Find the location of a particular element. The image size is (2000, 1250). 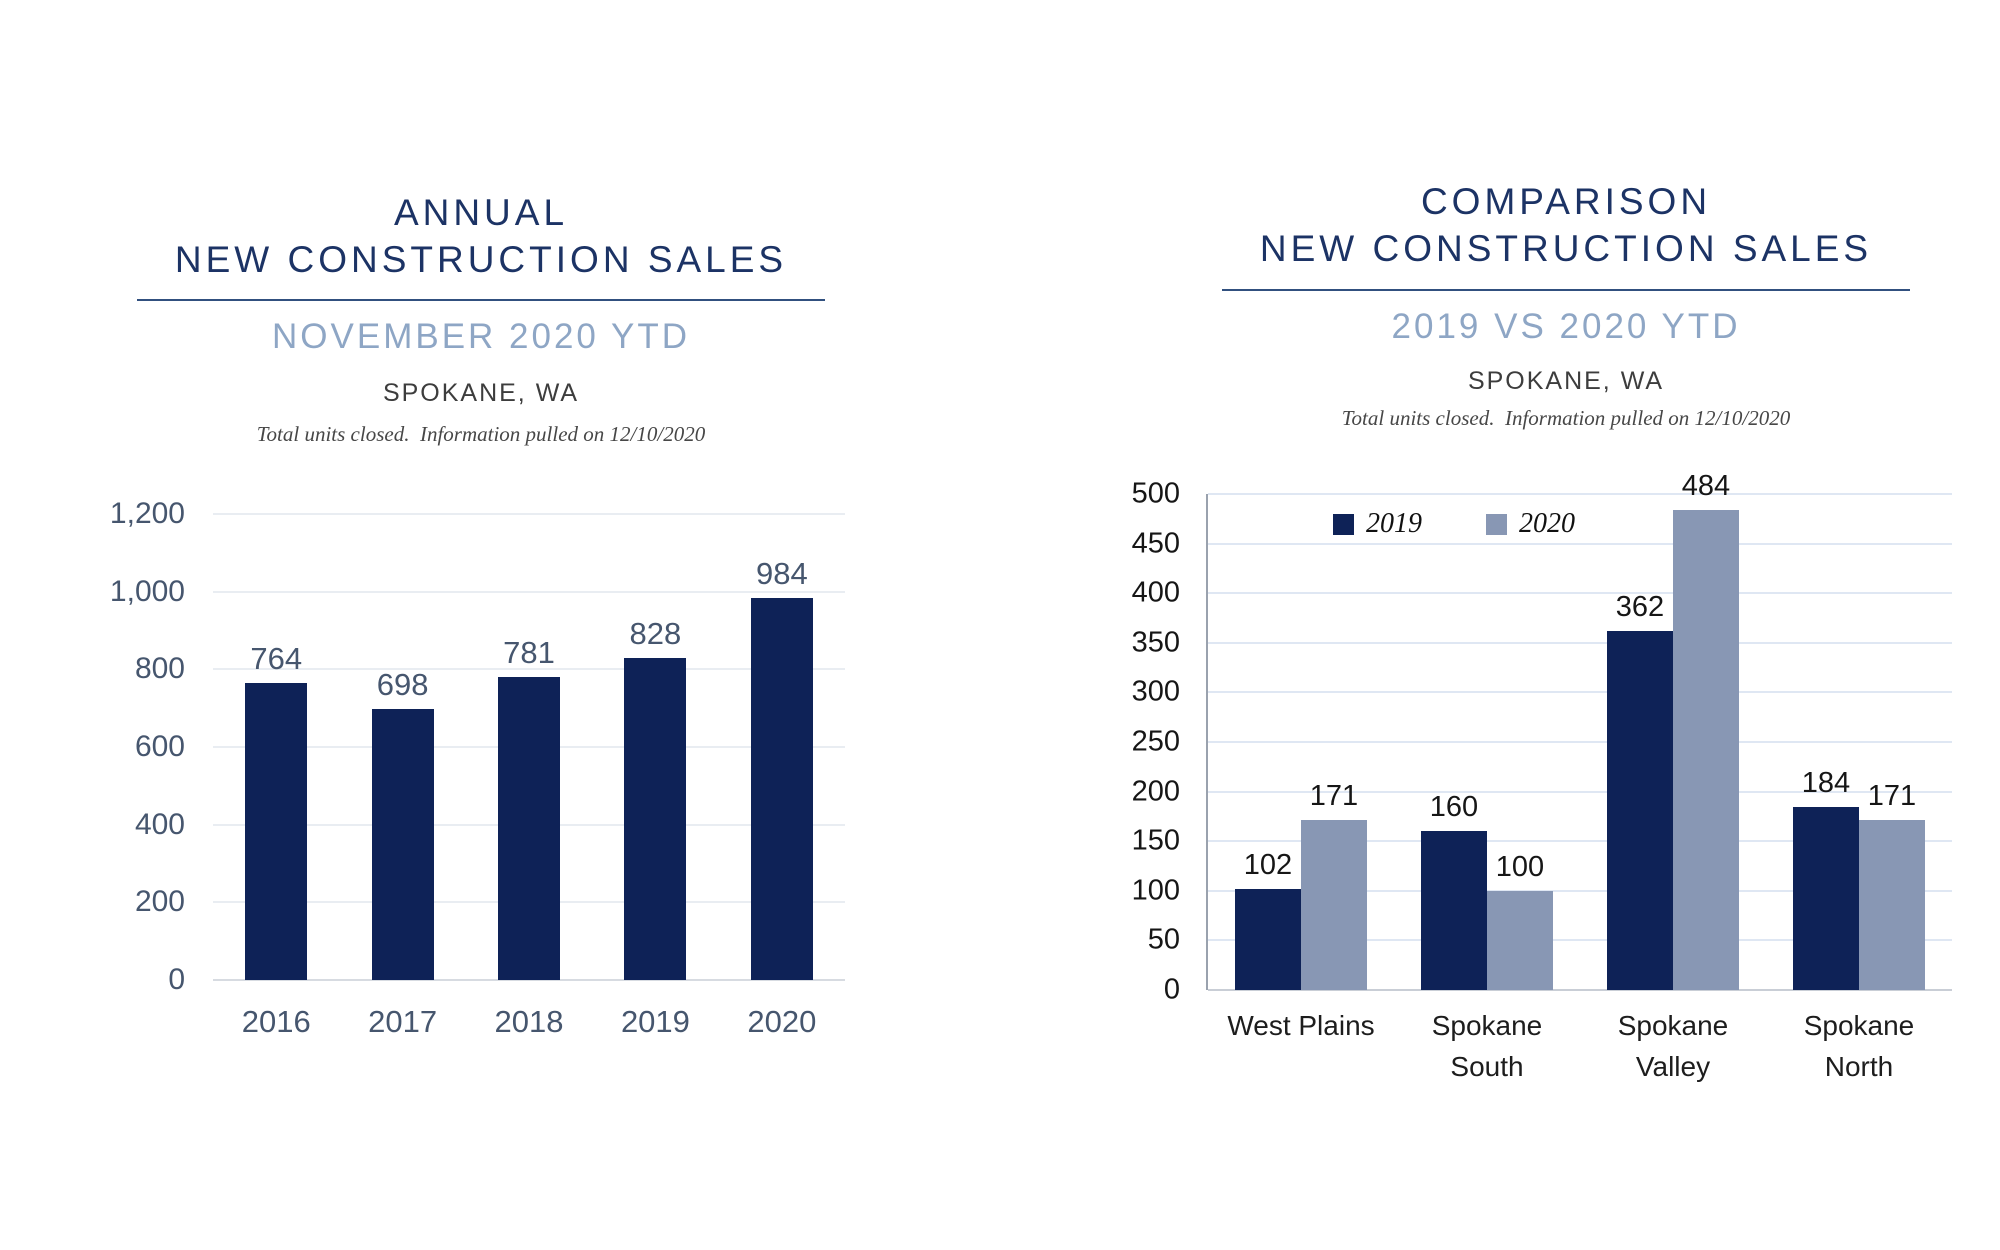

x-tick-label: 2016 is located at coordinates (276, 1021).